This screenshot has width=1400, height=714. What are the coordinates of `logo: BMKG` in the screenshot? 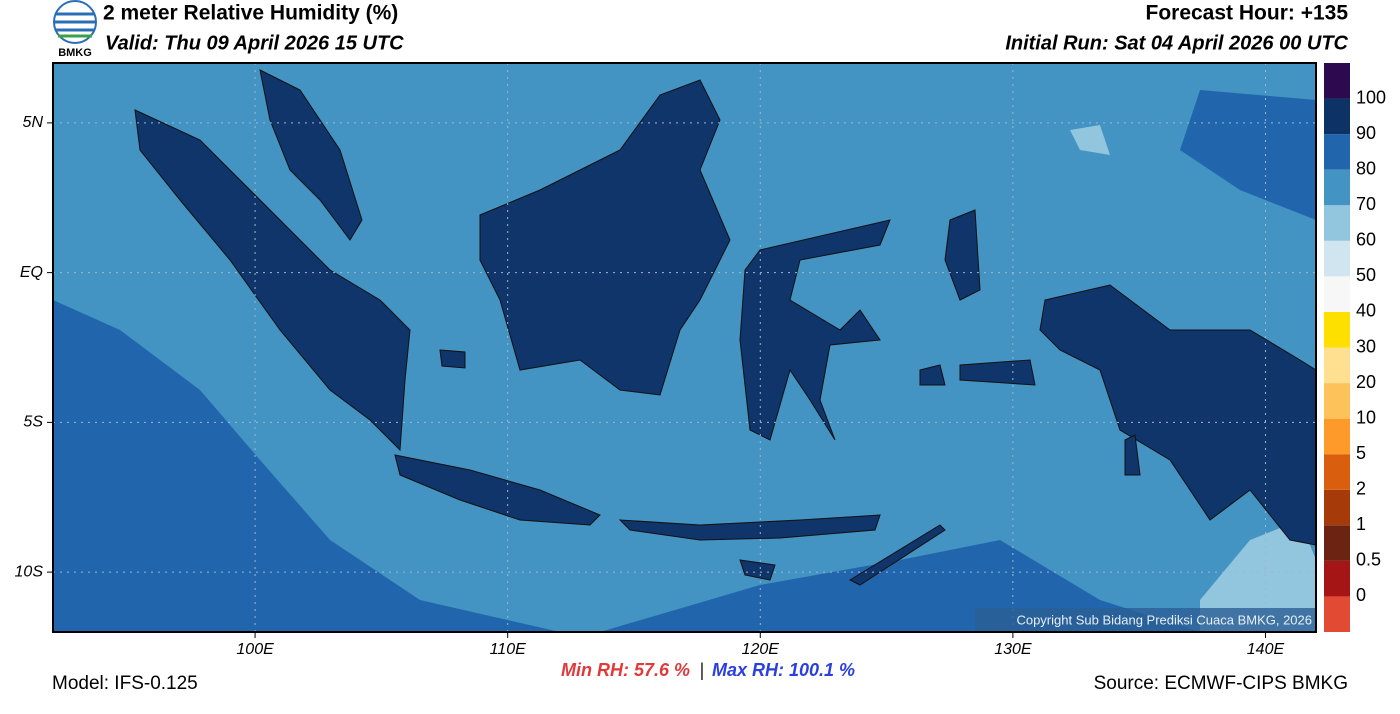 It's located at (75, 29).